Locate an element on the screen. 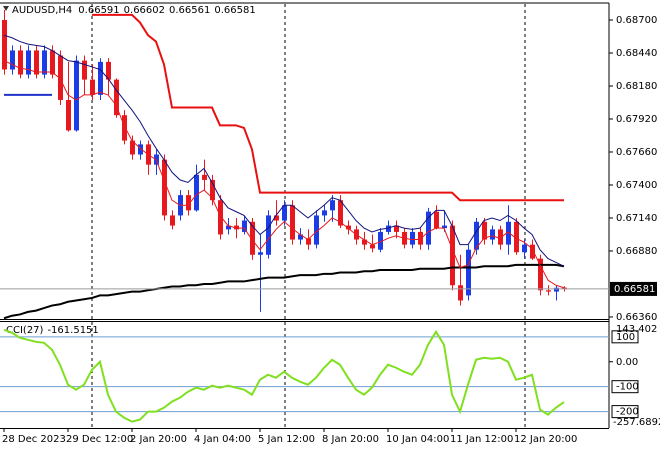 This screenshot has width=660, height=450. y-tick-label: 0.67400 is located at coordinates (636, 185).